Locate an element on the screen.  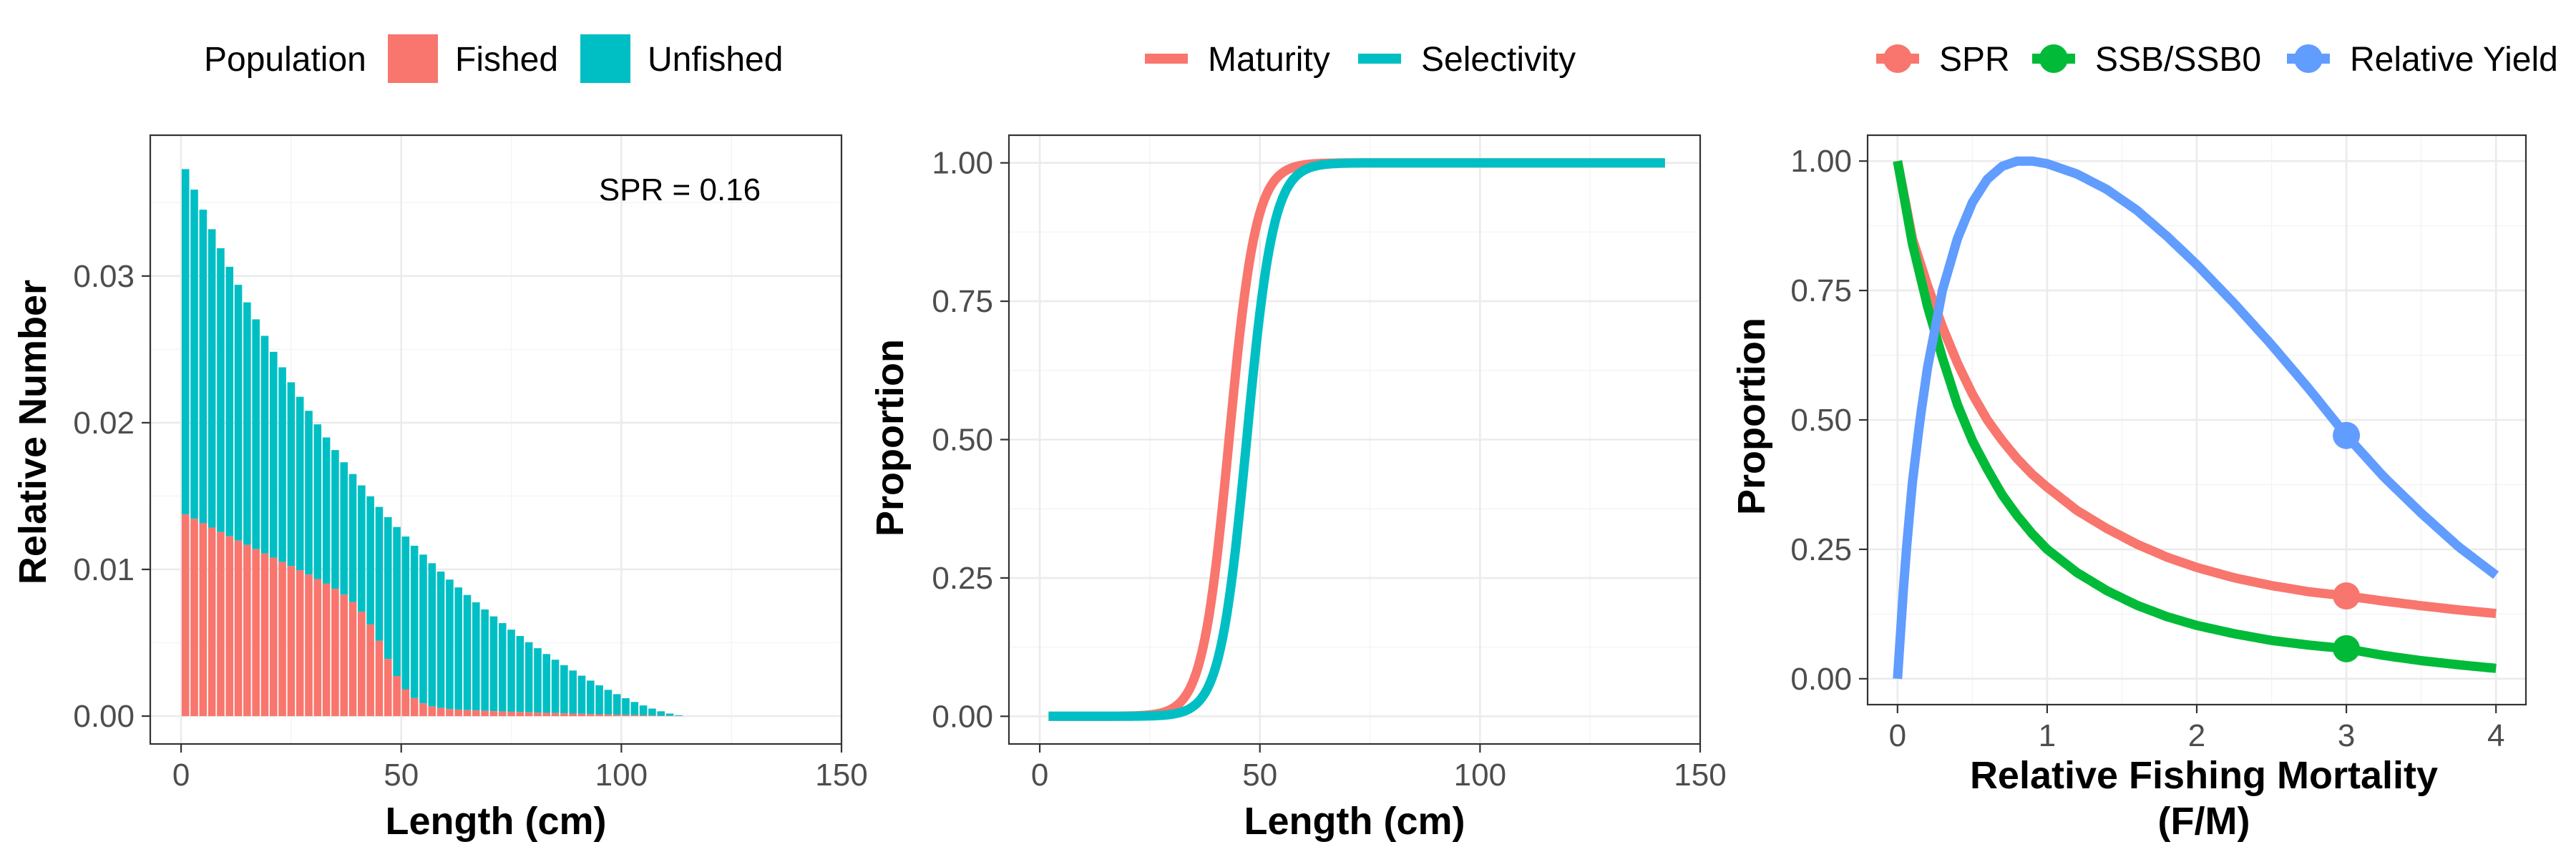
panel2-y-axis-title: Proportion is located at coordinates (890, 438).